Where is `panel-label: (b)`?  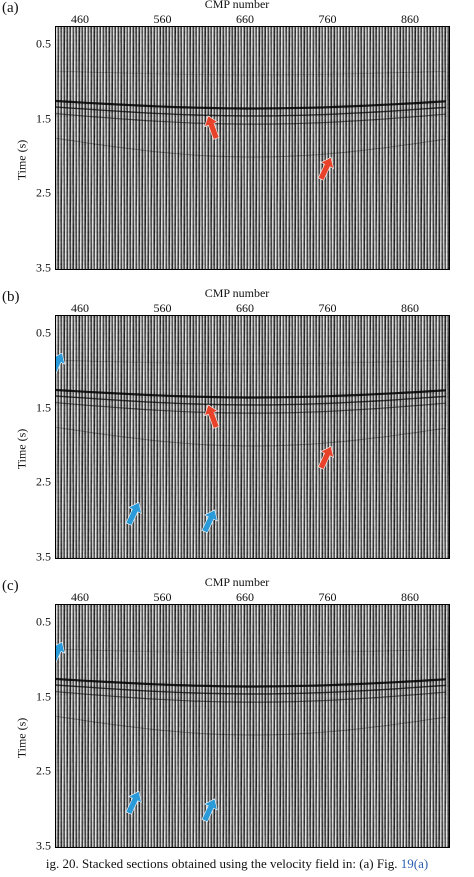
panel-label: (b) is located at coordinates (11, 297).